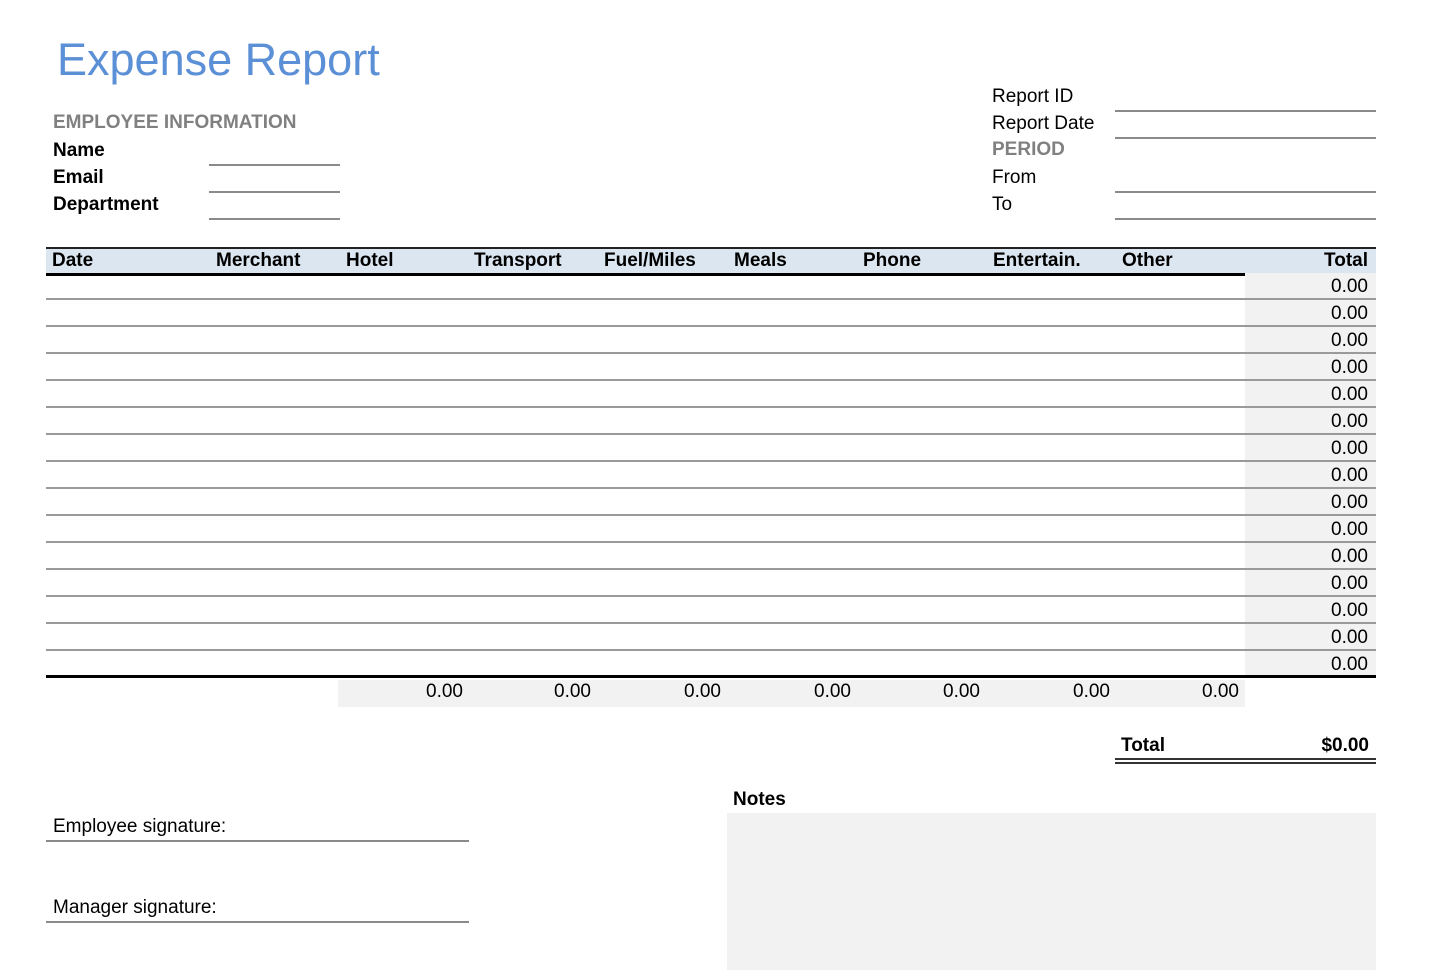 This screenshot has height=970, width=1434. What do you see at coordinates (518, 260) in the screenshot?
I see `column-header-transport: Transport` at bounding box center [518, 260].